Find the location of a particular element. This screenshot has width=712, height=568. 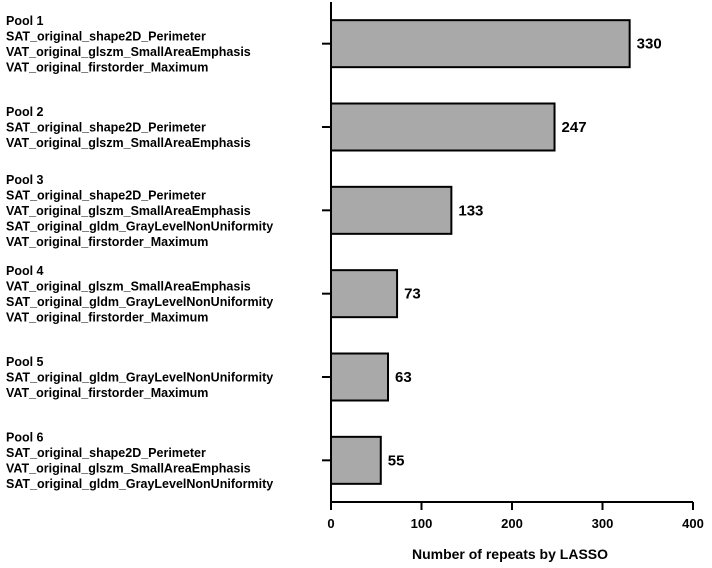

category-title: Pool 4 is located at coordinates (25, 271).